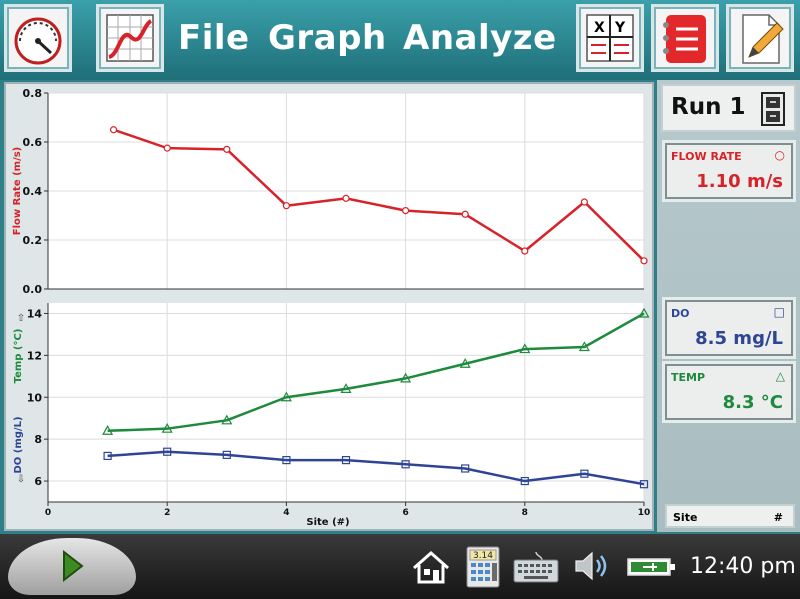 Image resolution: width=800 pixels, height=599 pixels. I want to click on menu-analyze: Analyze, so click(480, 38).